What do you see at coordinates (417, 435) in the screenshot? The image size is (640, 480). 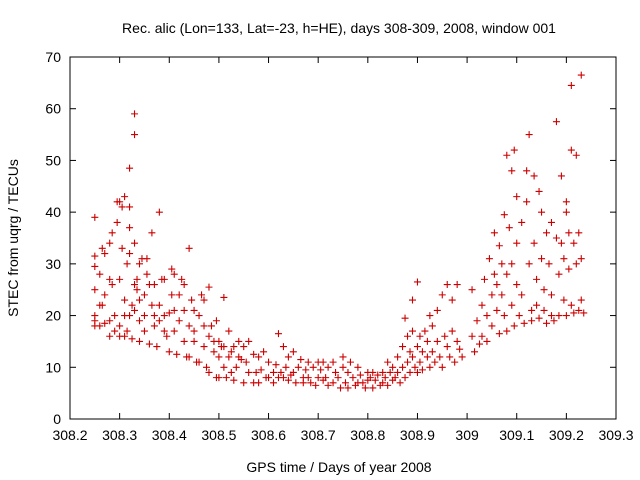 I see `x-tick-label: 308.9` at bounding box center [417, 435].